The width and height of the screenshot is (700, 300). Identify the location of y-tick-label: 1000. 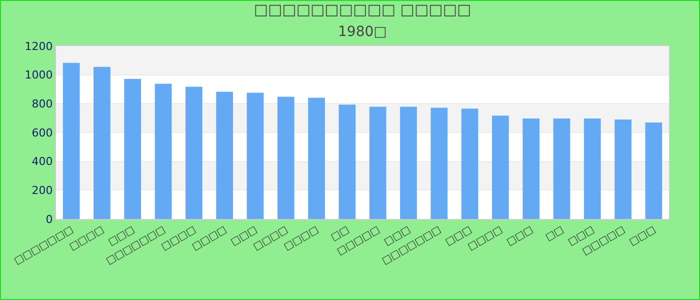
(38, 75).